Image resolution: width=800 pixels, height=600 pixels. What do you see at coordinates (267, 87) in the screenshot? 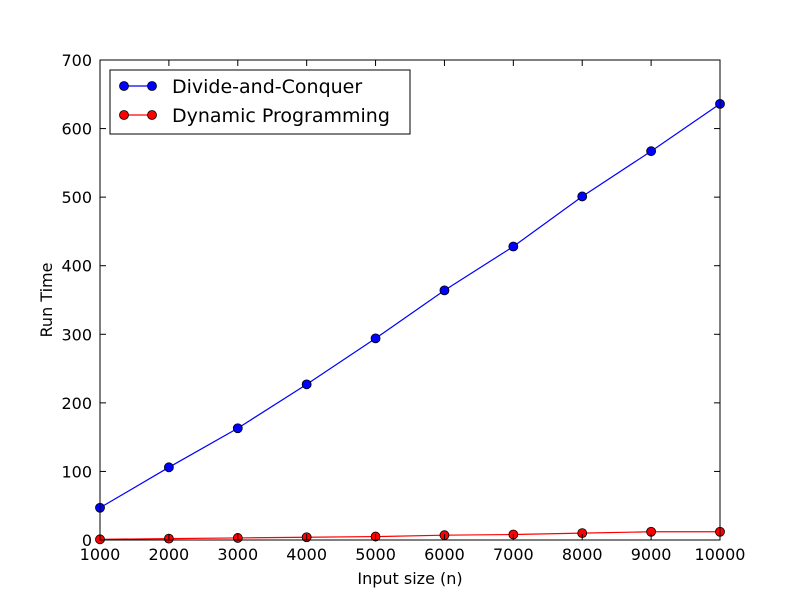
I see `legend-label: Divide-and-Conquer` at bounding box center [267, 87].